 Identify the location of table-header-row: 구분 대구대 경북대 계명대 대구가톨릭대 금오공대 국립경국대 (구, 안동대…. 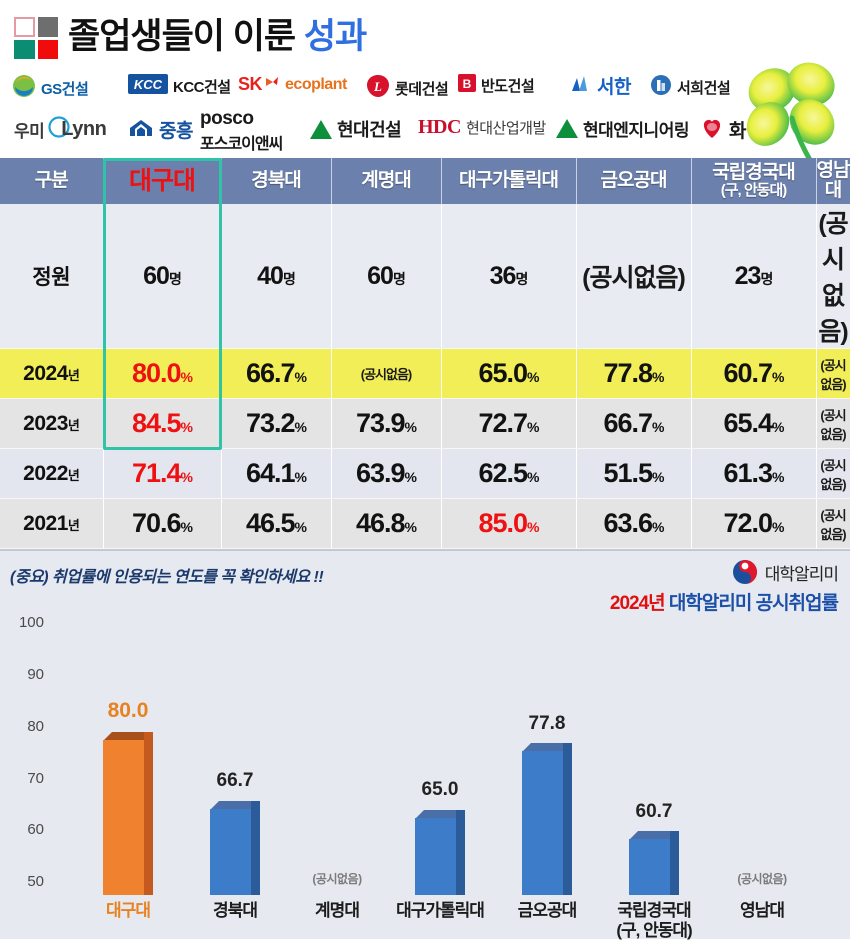
(425, 181).